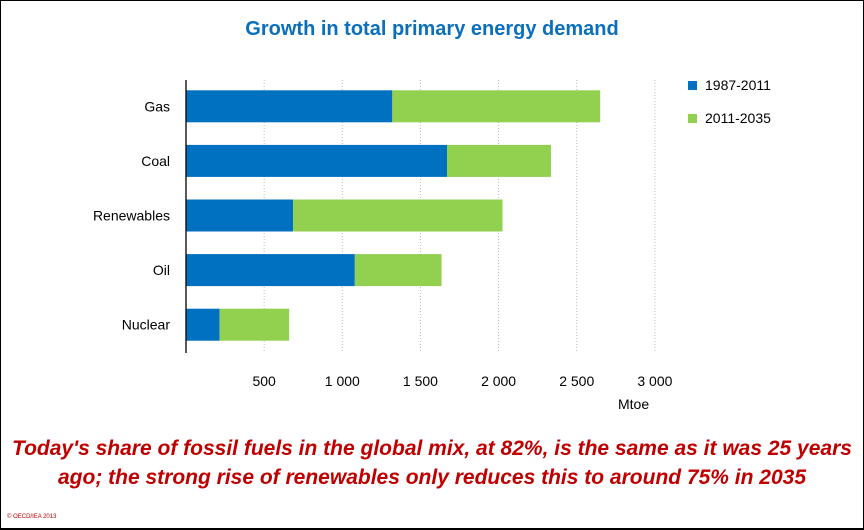 The image size is (864, 530). What do you see at coordinates (496, 106) in the screenshot?
I see `bar-gas-2011-2035` at bounding box center [496, 106].